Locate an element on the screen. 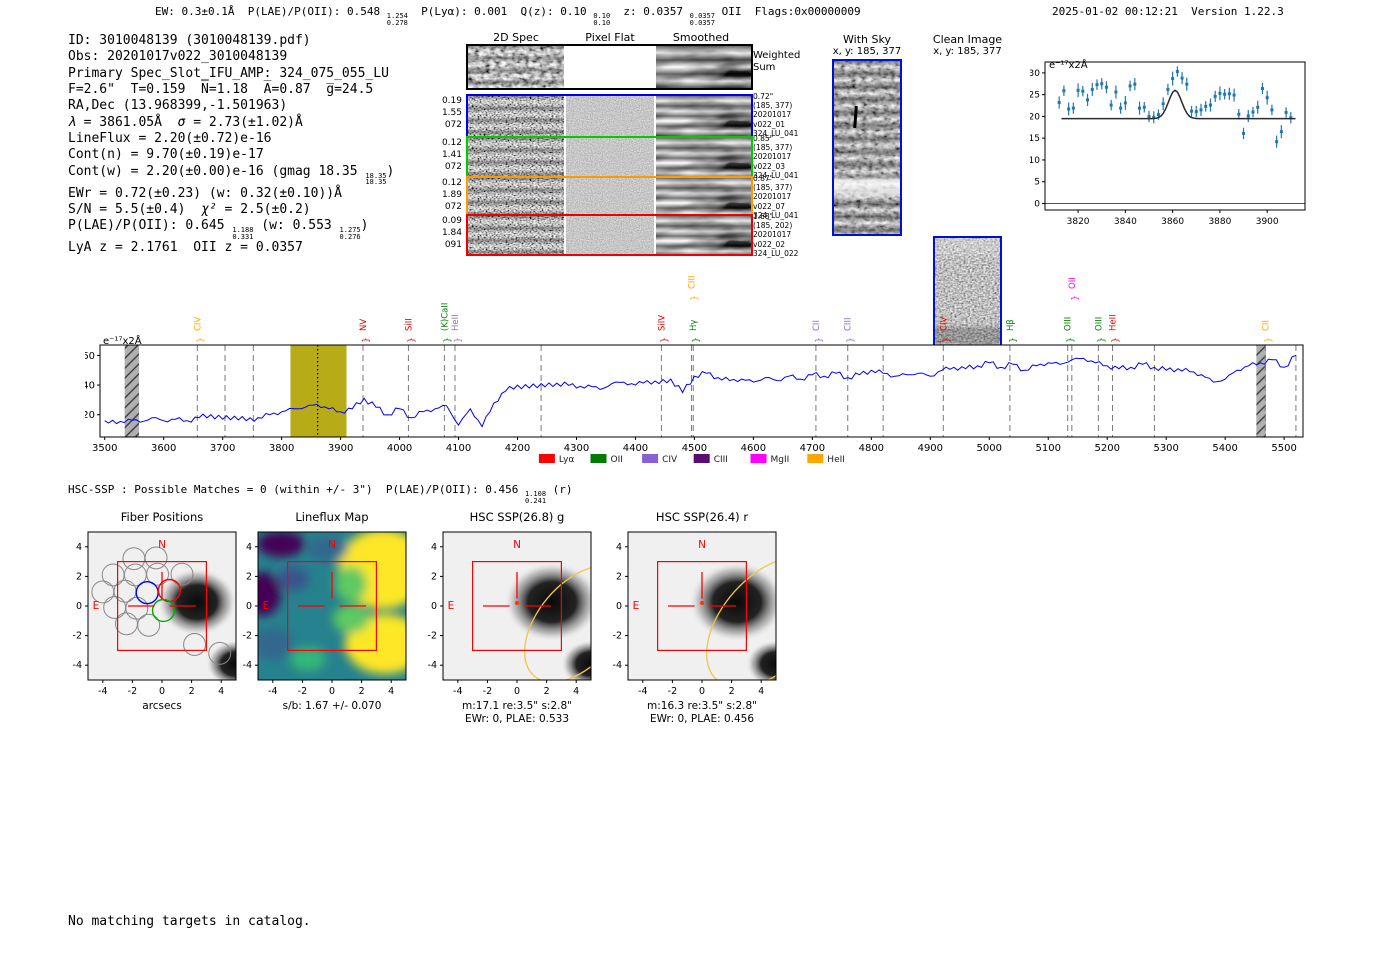 The height and width of the screenshot is (953, 1400). spectrum-line is located at coordinates (700, 391).